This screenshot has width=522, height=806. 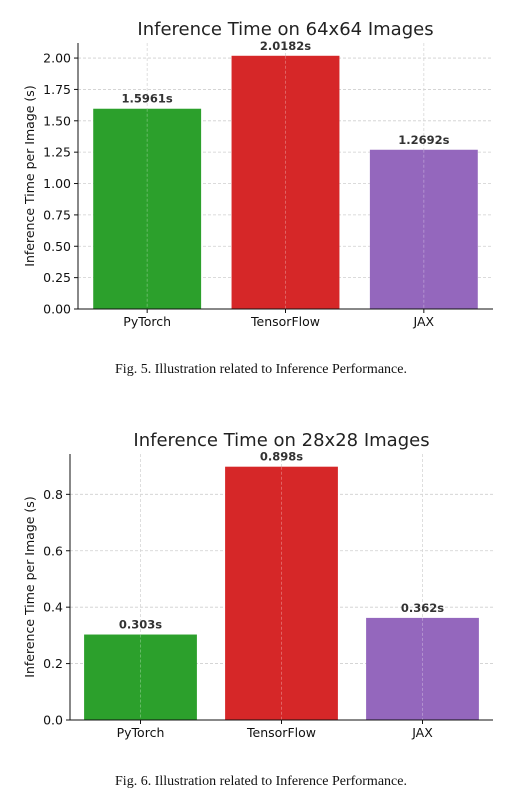 What do you see at coordinates (57, 120) in the screenshot?
I see `y-tick-label: 1.50` at bounding box center [57, 120].